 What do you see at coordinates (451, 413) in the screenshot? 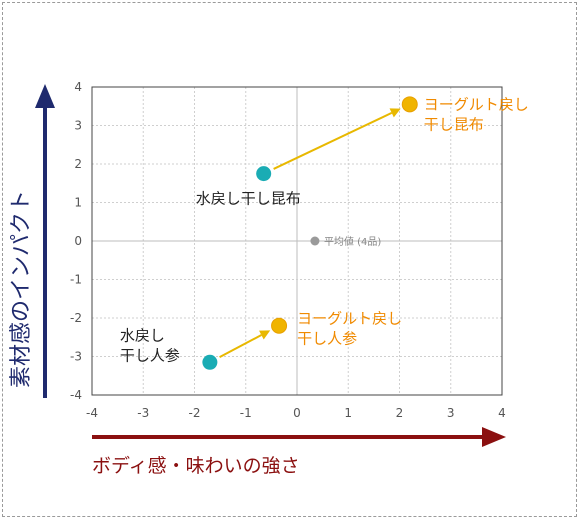
I see `x-tick-label: 3` at bounding box center [451, 413].